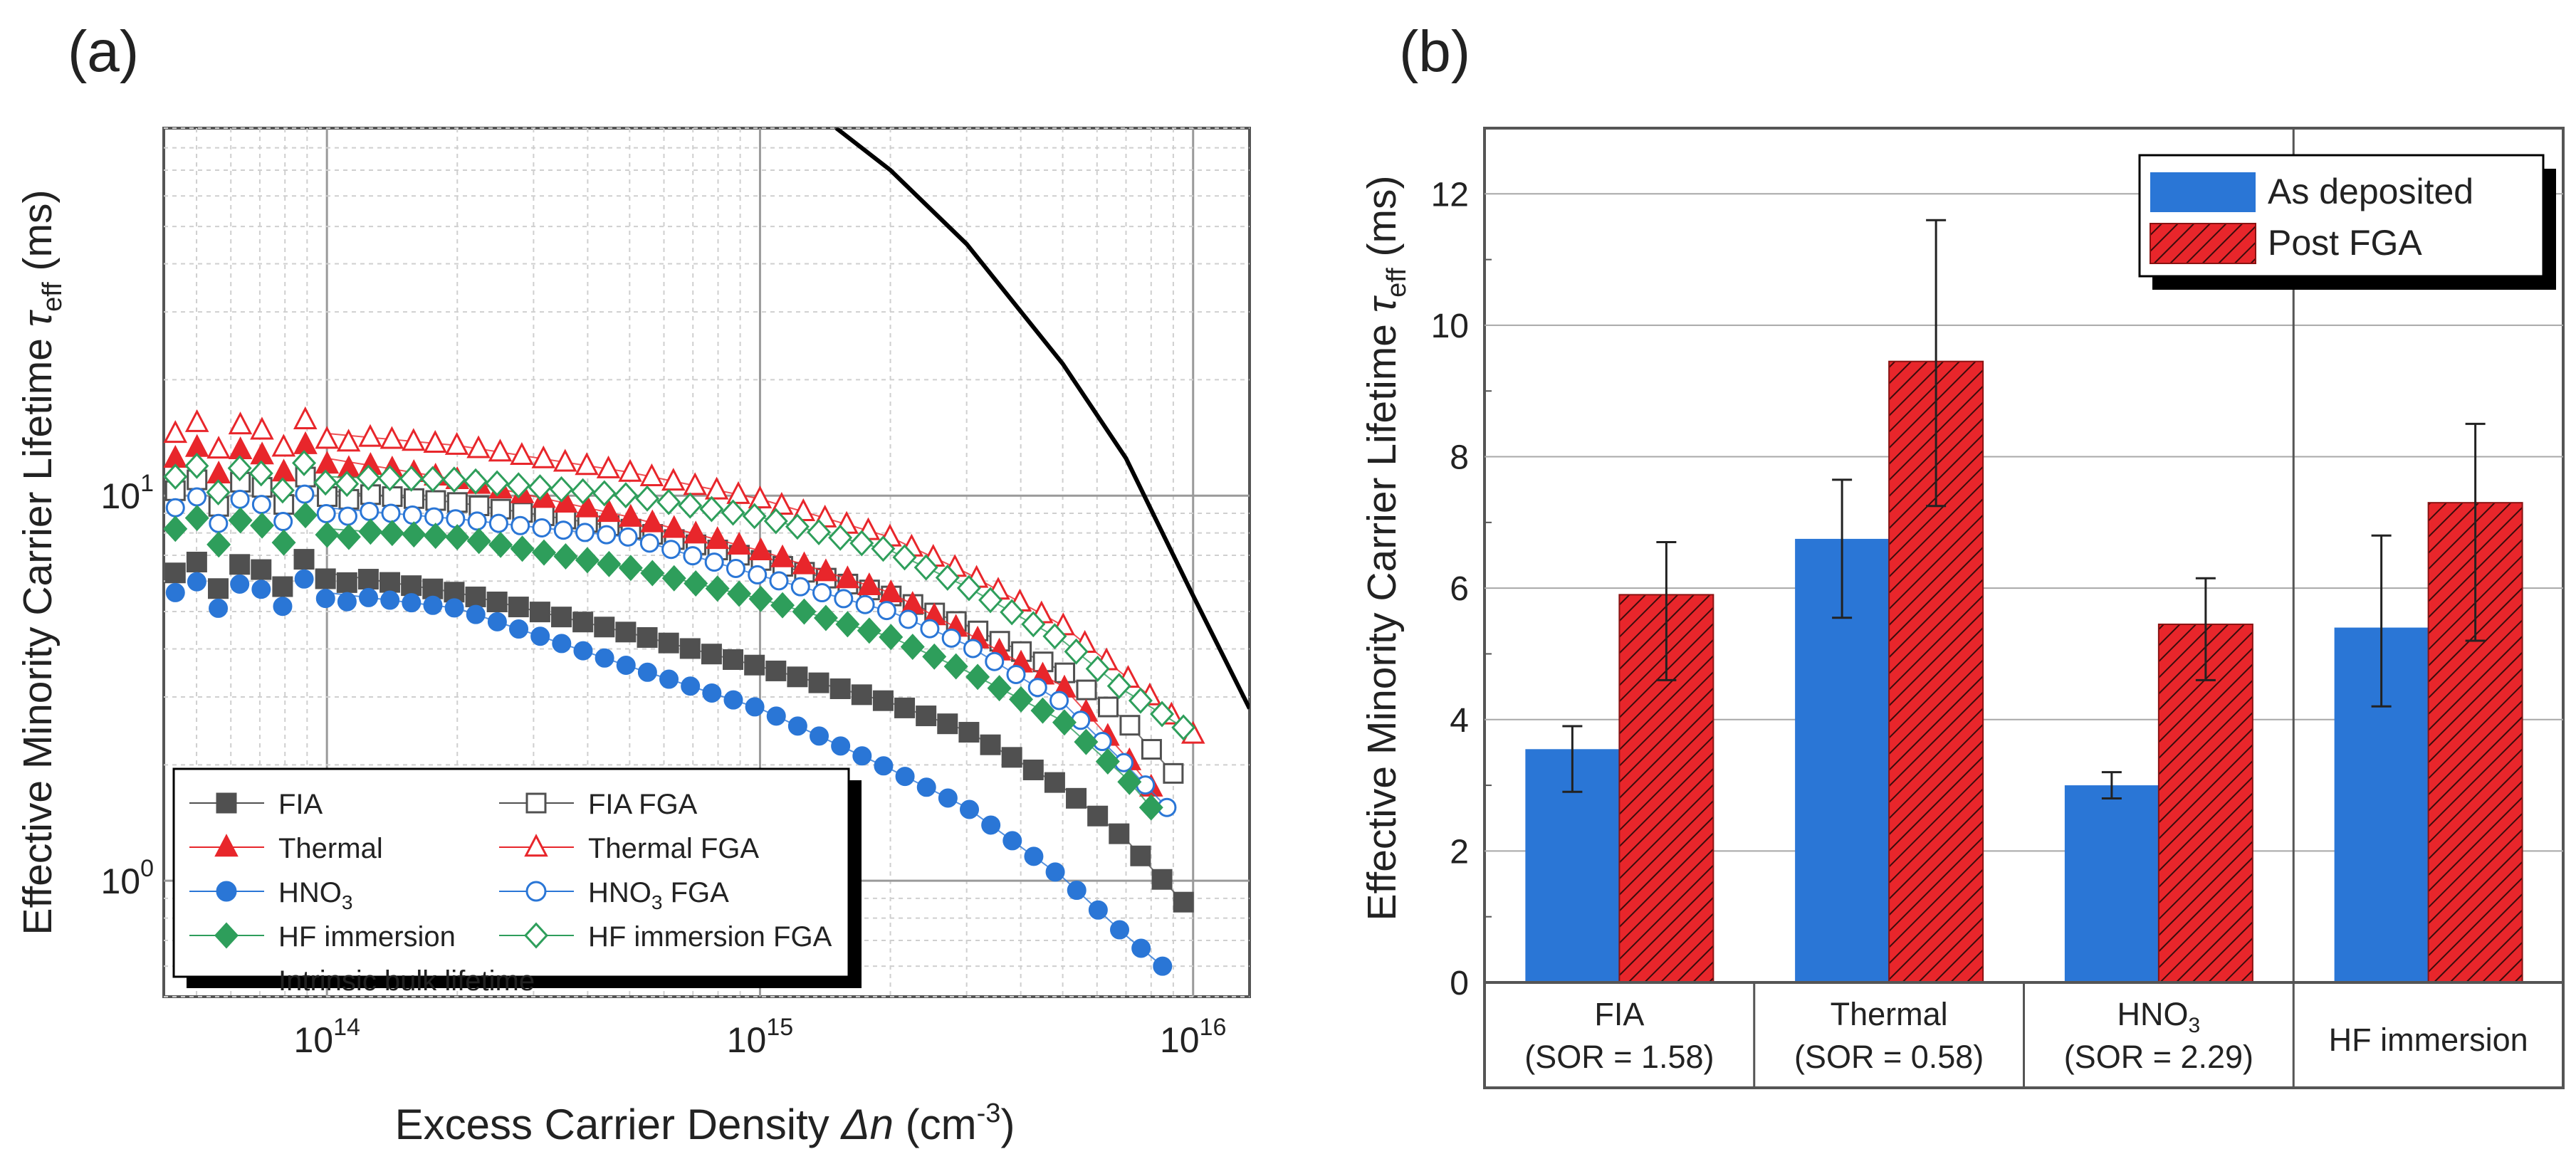 The height and width of the screenshot is (1159, 2576). Describe the element at coordinates (1889, 1057) in the screenshot. I see `category-sublabel: (SOR = 0.58)` at that location.